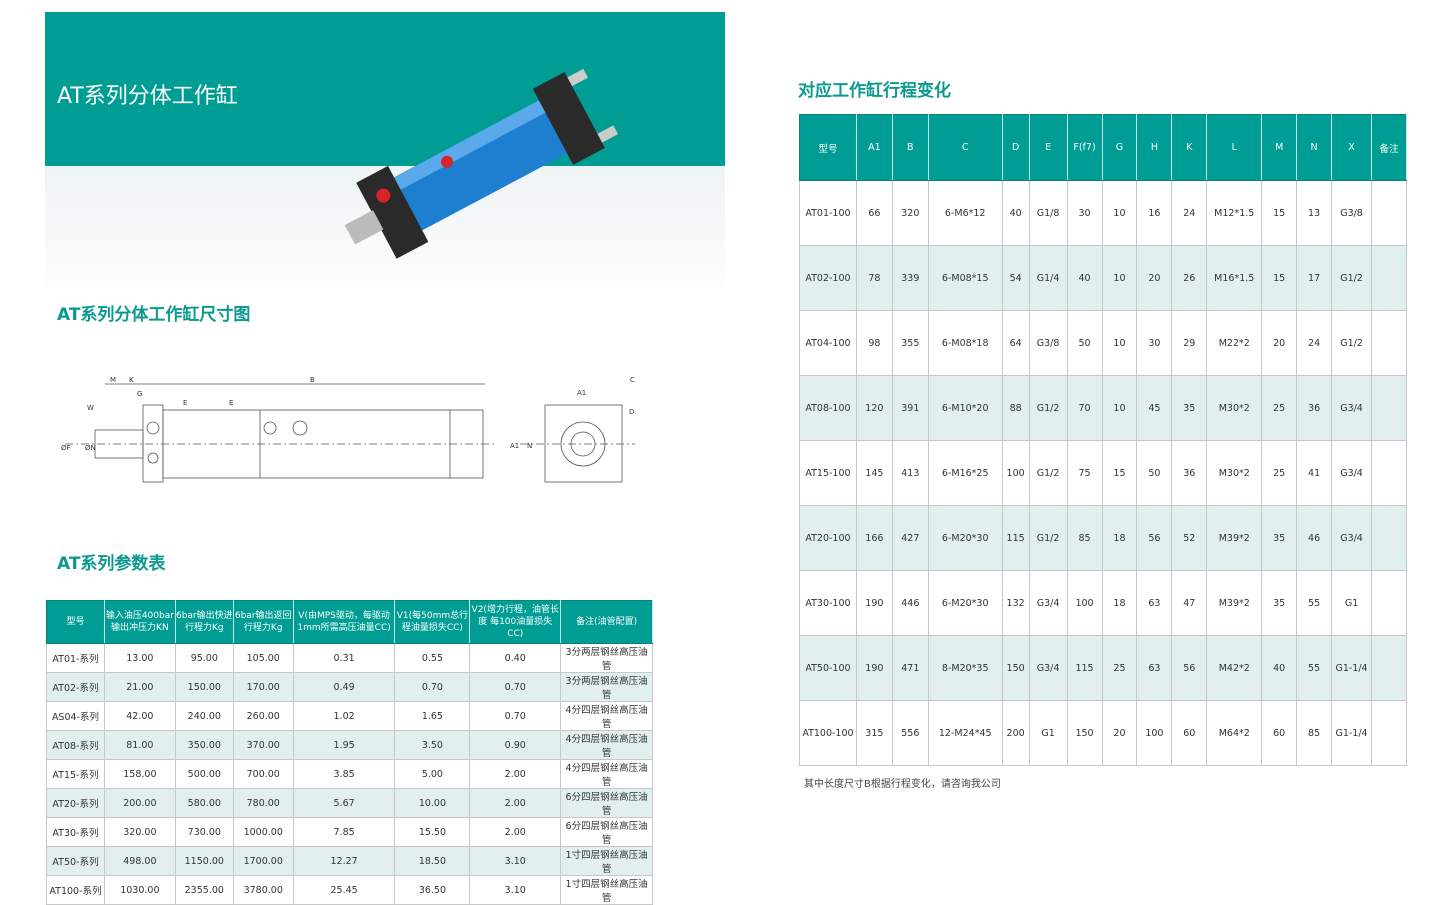  I want to click on column-header: 备注, so click(1389, 147).